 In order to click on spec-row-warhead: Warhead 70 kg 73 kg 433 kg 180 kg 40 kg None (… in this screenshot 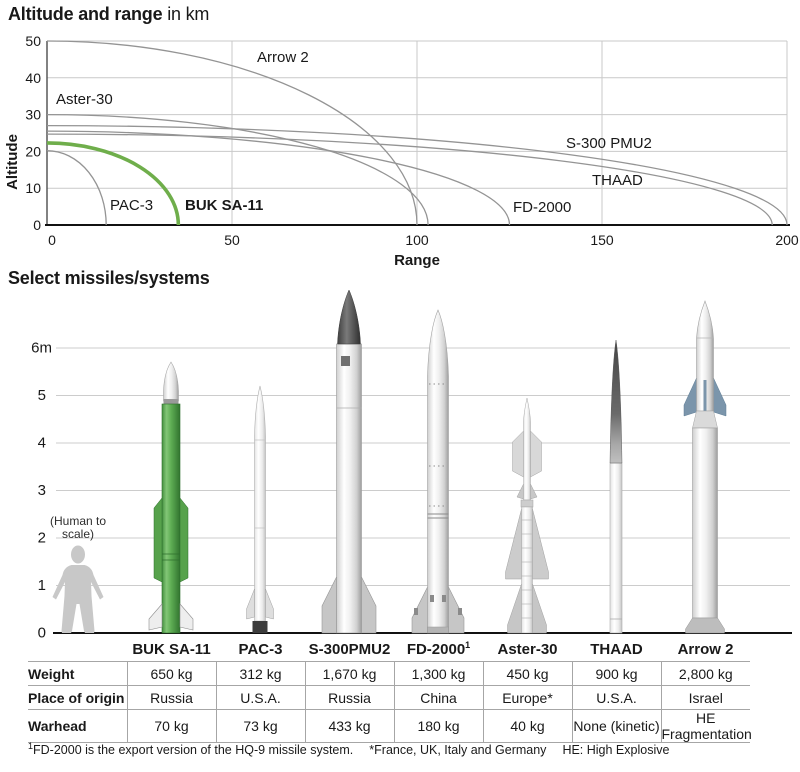, I will do `click(390, 726)`.